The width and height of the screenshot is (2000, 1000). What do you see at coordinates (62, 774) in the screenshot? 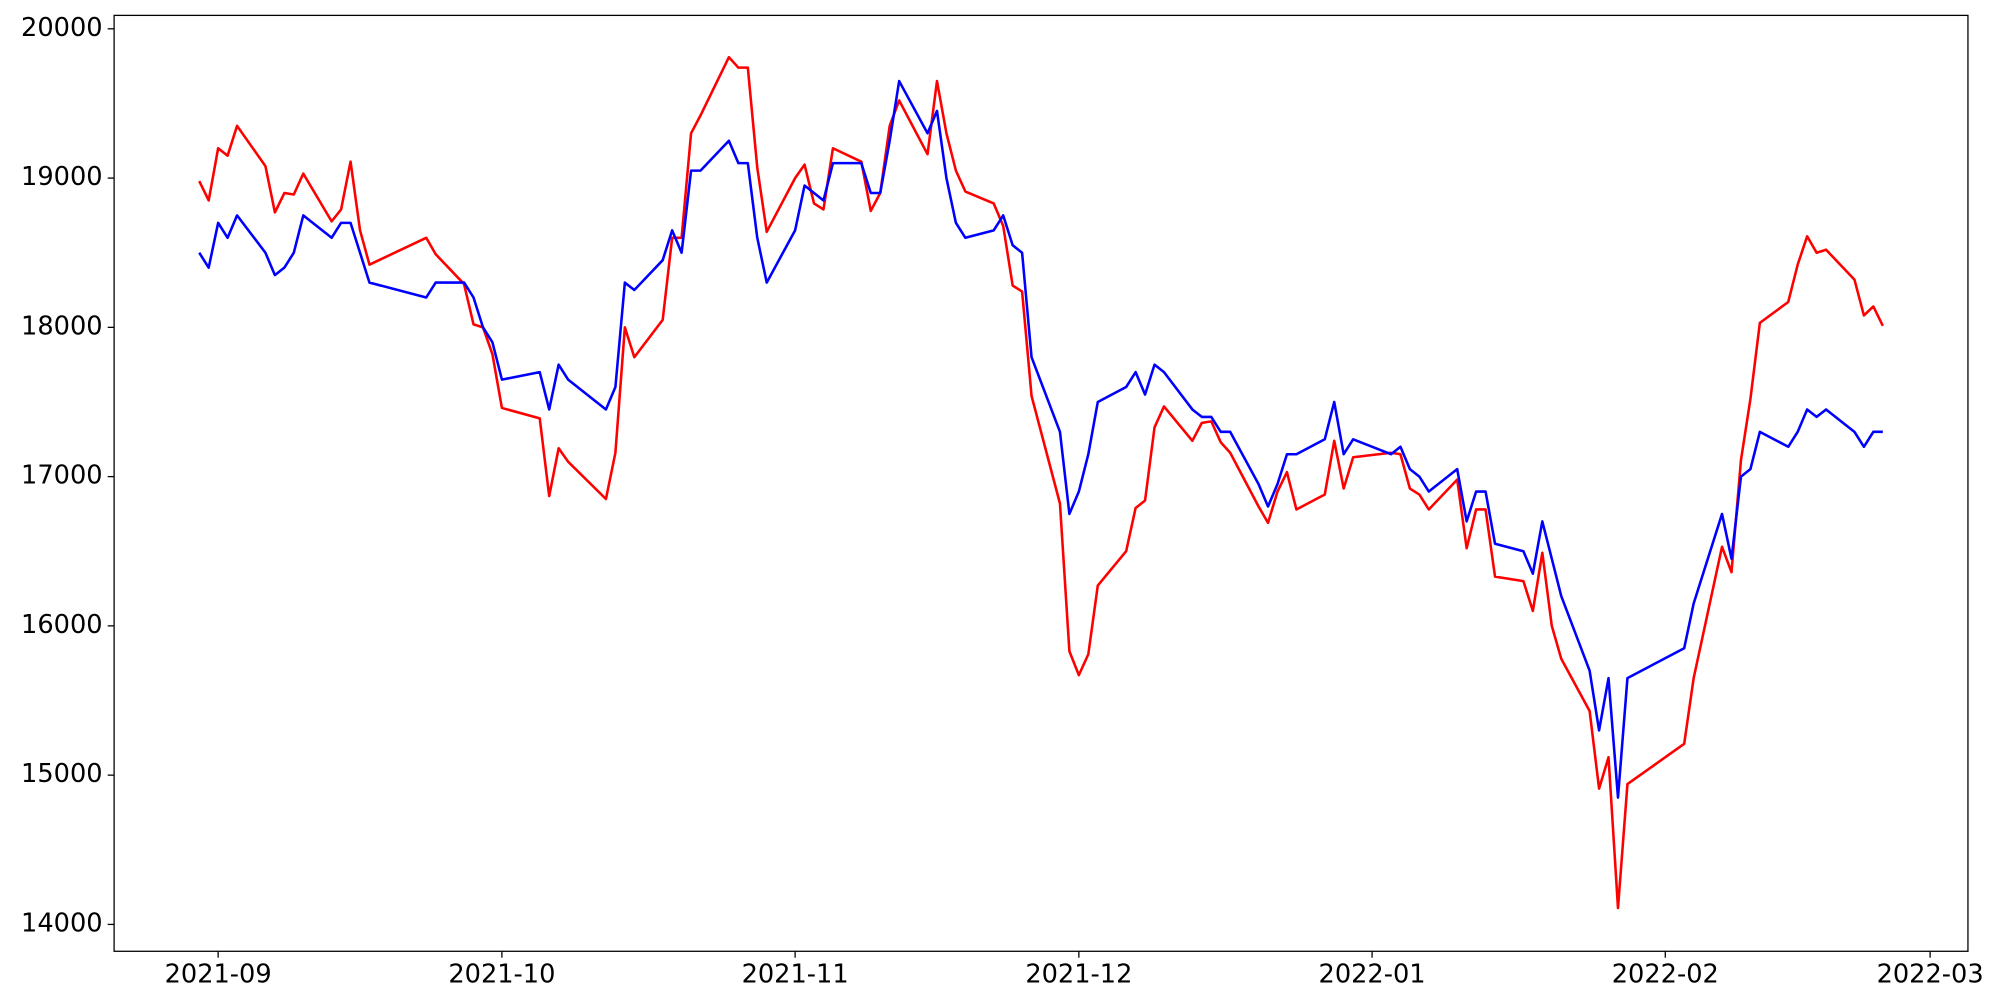
I see `y-tick-label: 15000` at bounding box center [62, 774].